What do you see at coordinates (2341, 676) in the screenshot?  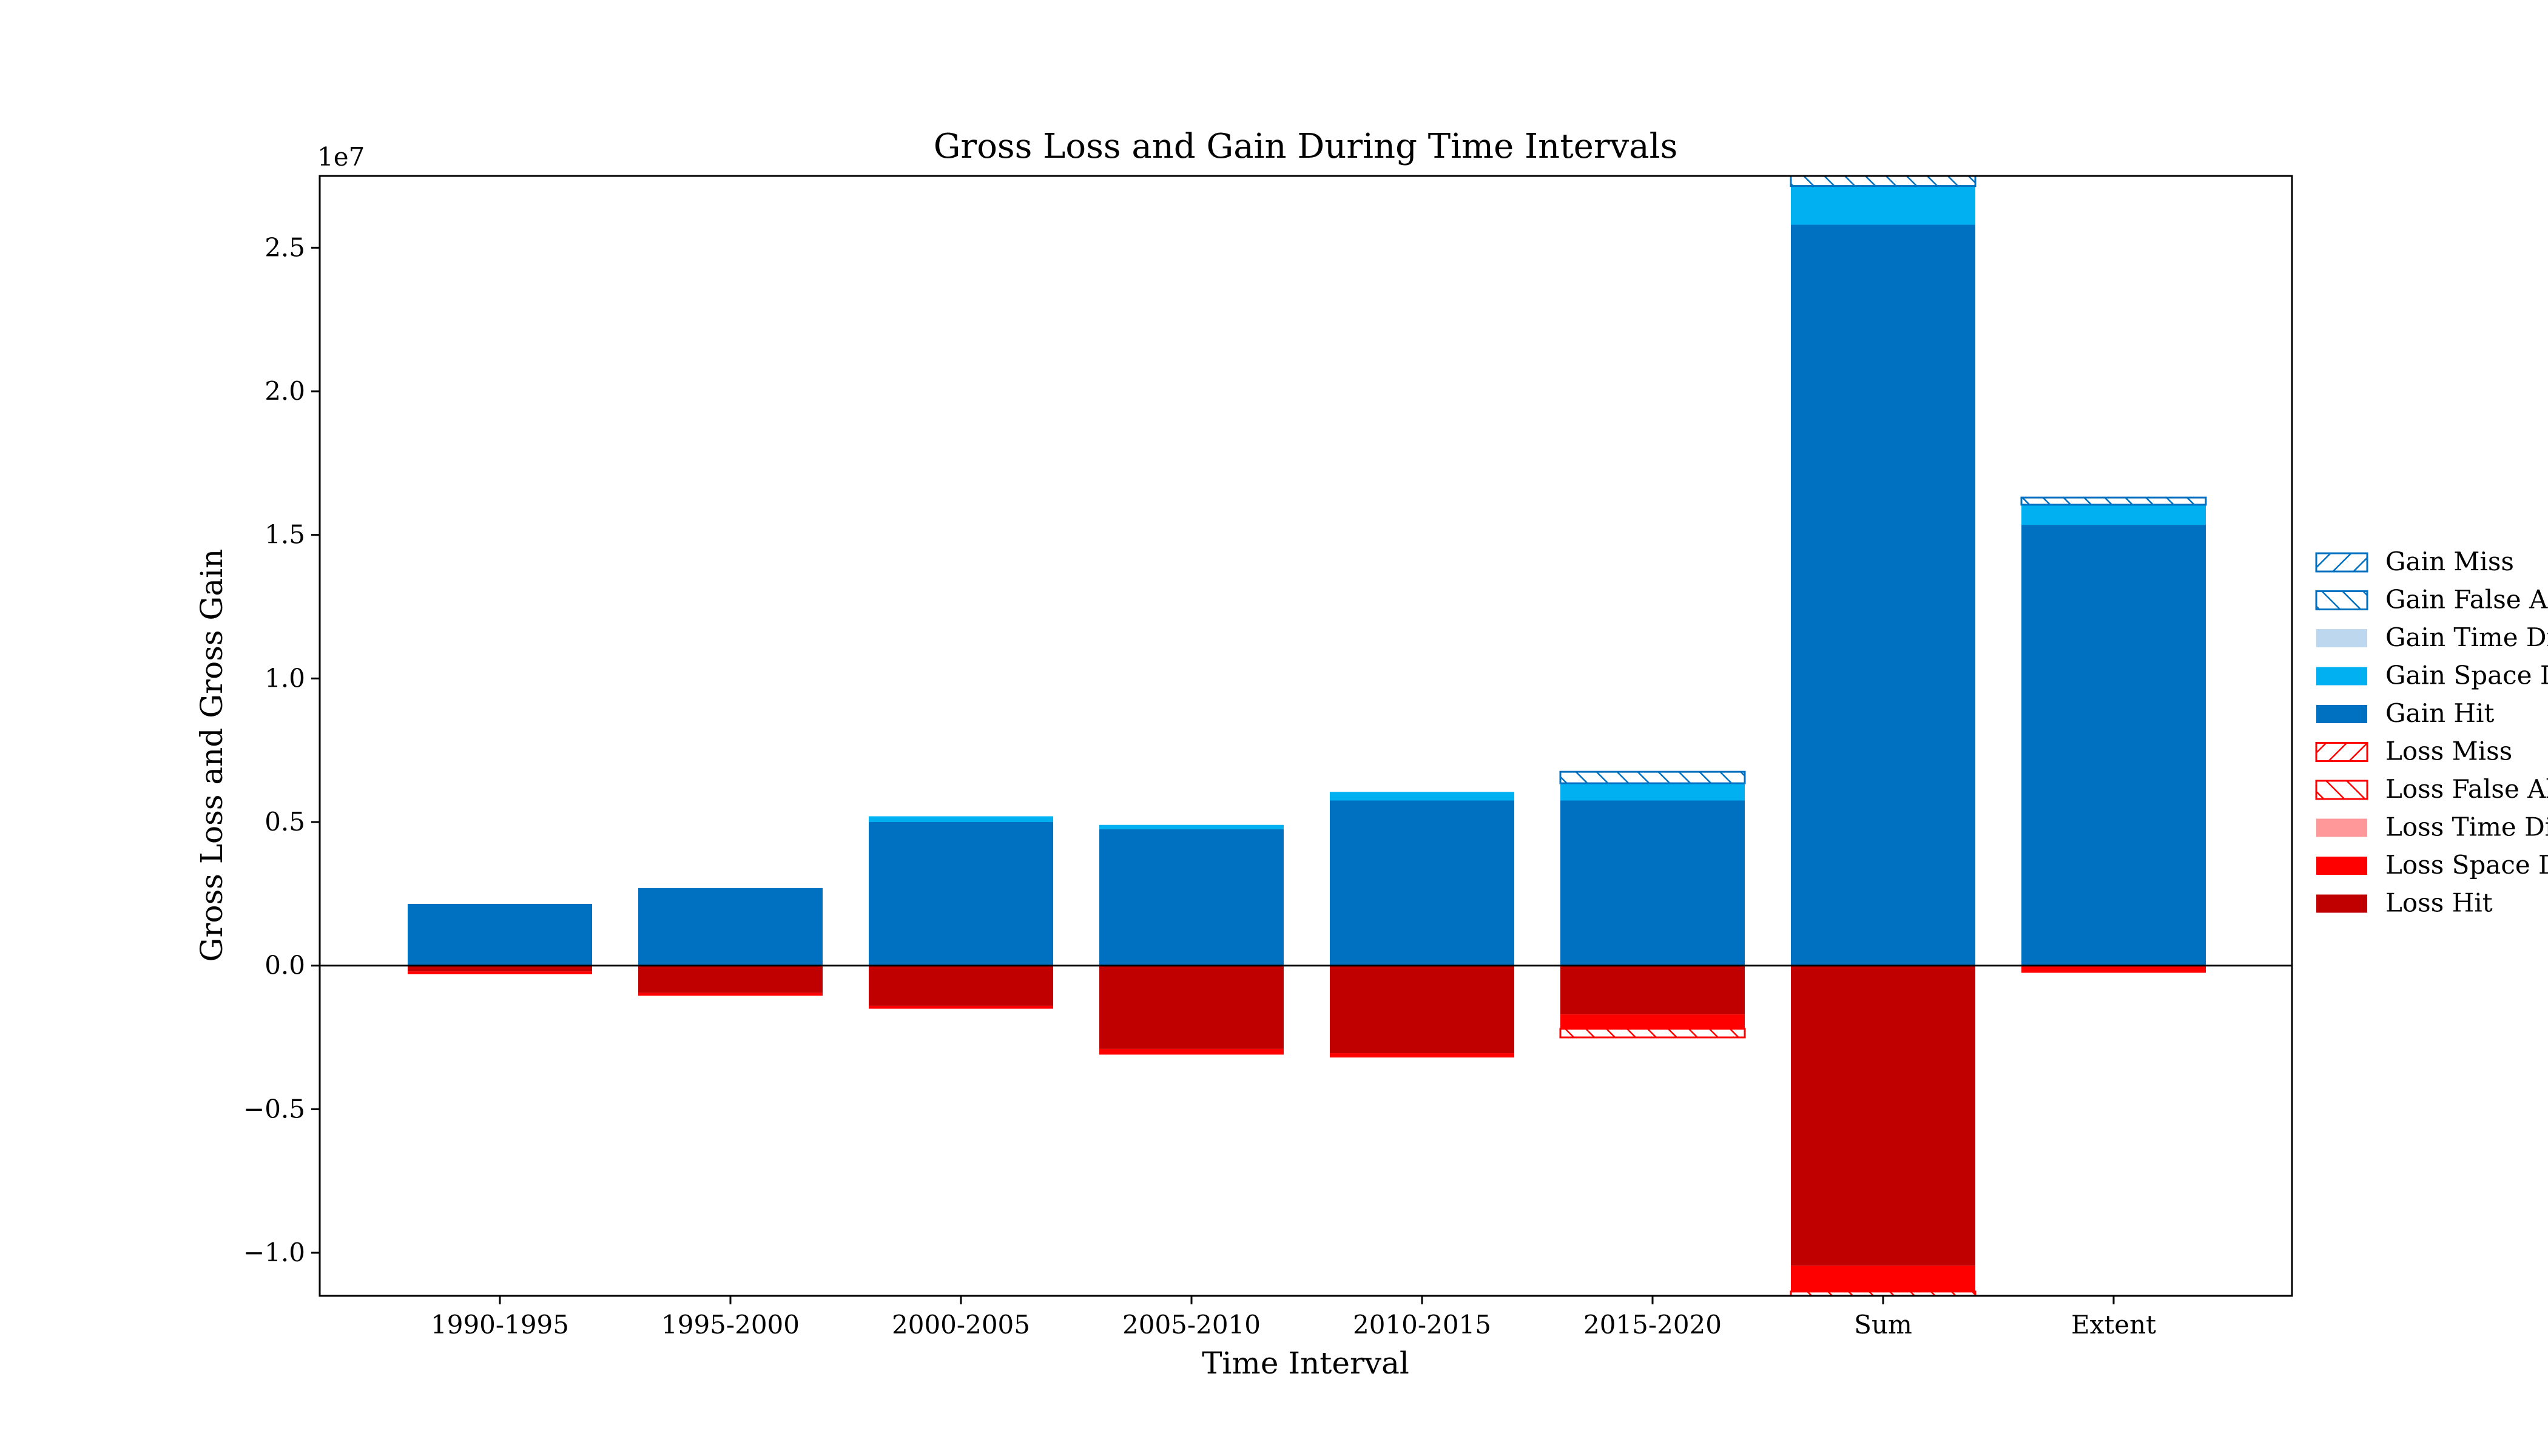 I see `legend-swatch-gain-space-difference` at bounding box center [2341, 676].